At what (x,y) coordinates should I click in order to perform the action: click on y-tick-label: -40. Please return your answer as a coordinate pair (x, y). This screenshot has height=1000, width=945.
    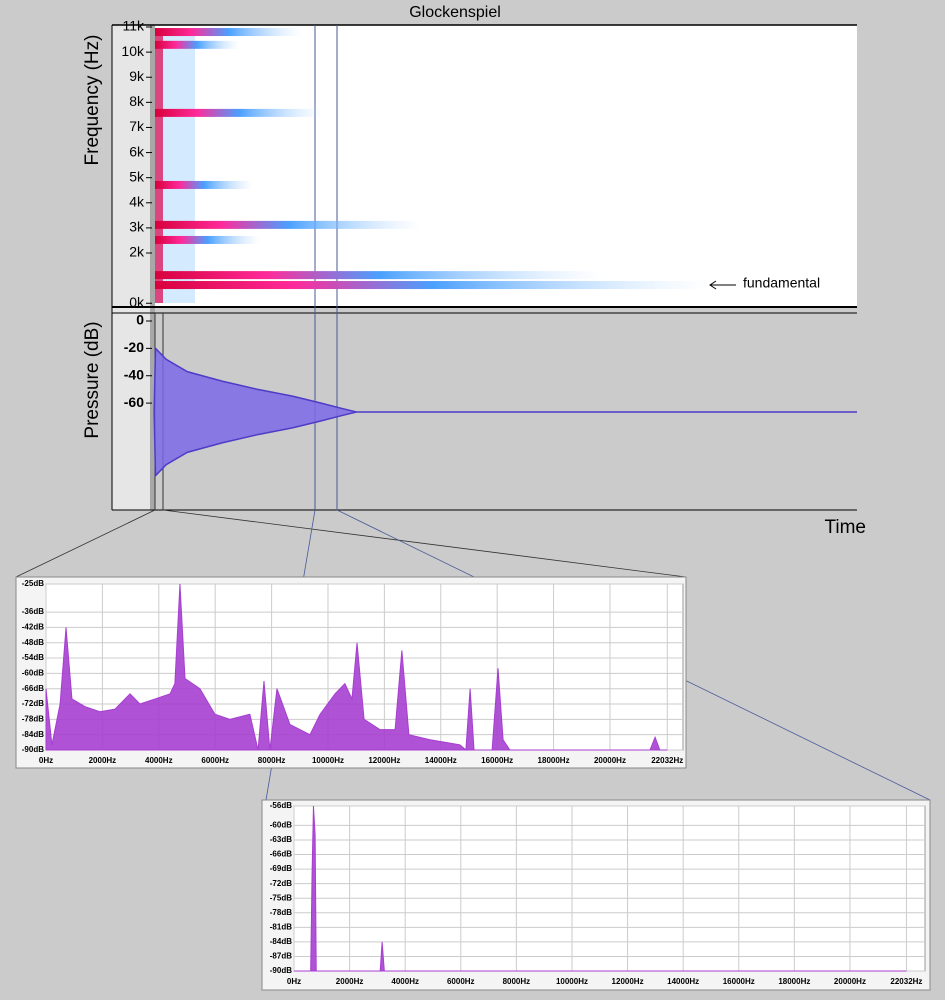
    Looking at the image, I should click on (134, 374).